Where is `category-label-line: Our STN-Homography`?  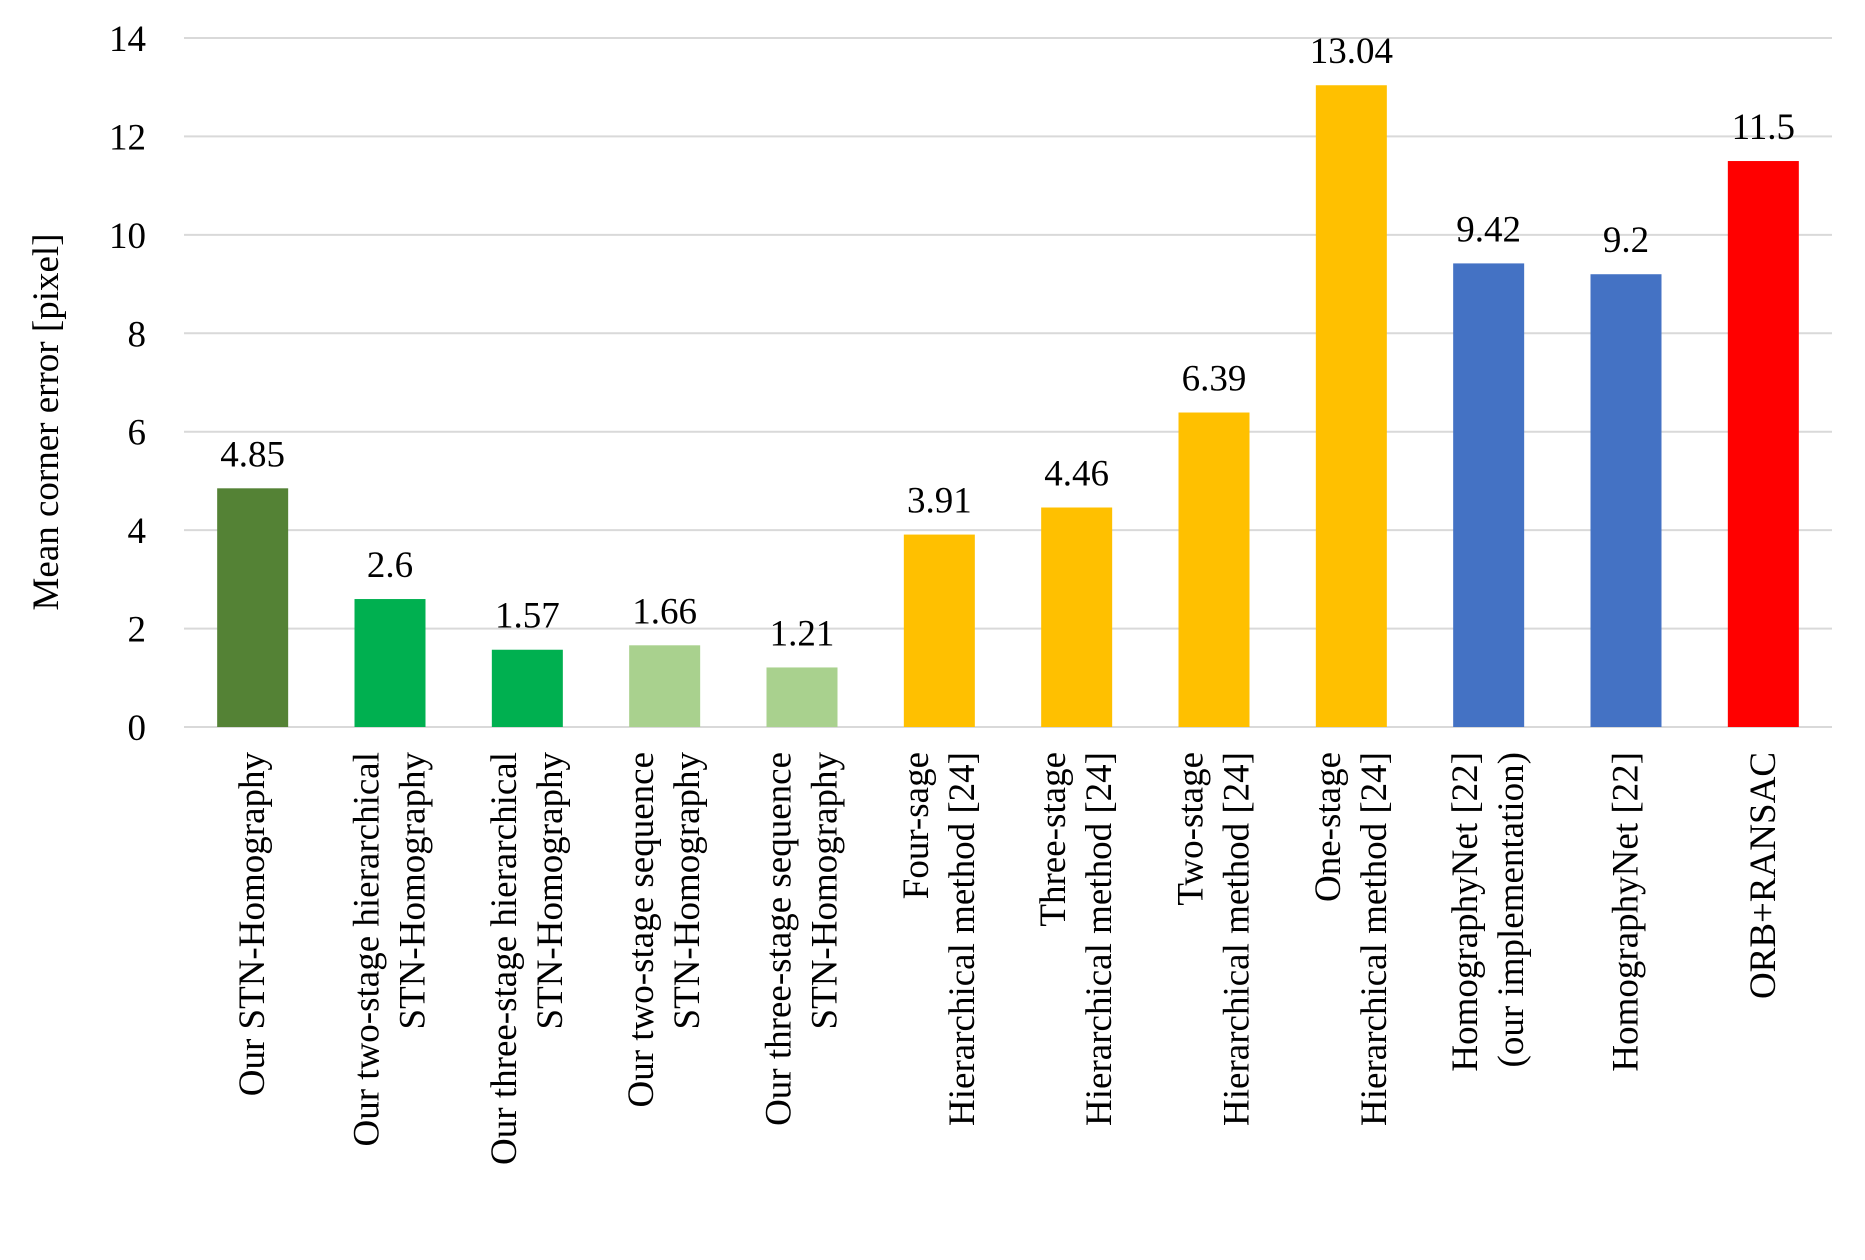 category-label-line: Our STN-Homography is located at coordinates (252, 924).